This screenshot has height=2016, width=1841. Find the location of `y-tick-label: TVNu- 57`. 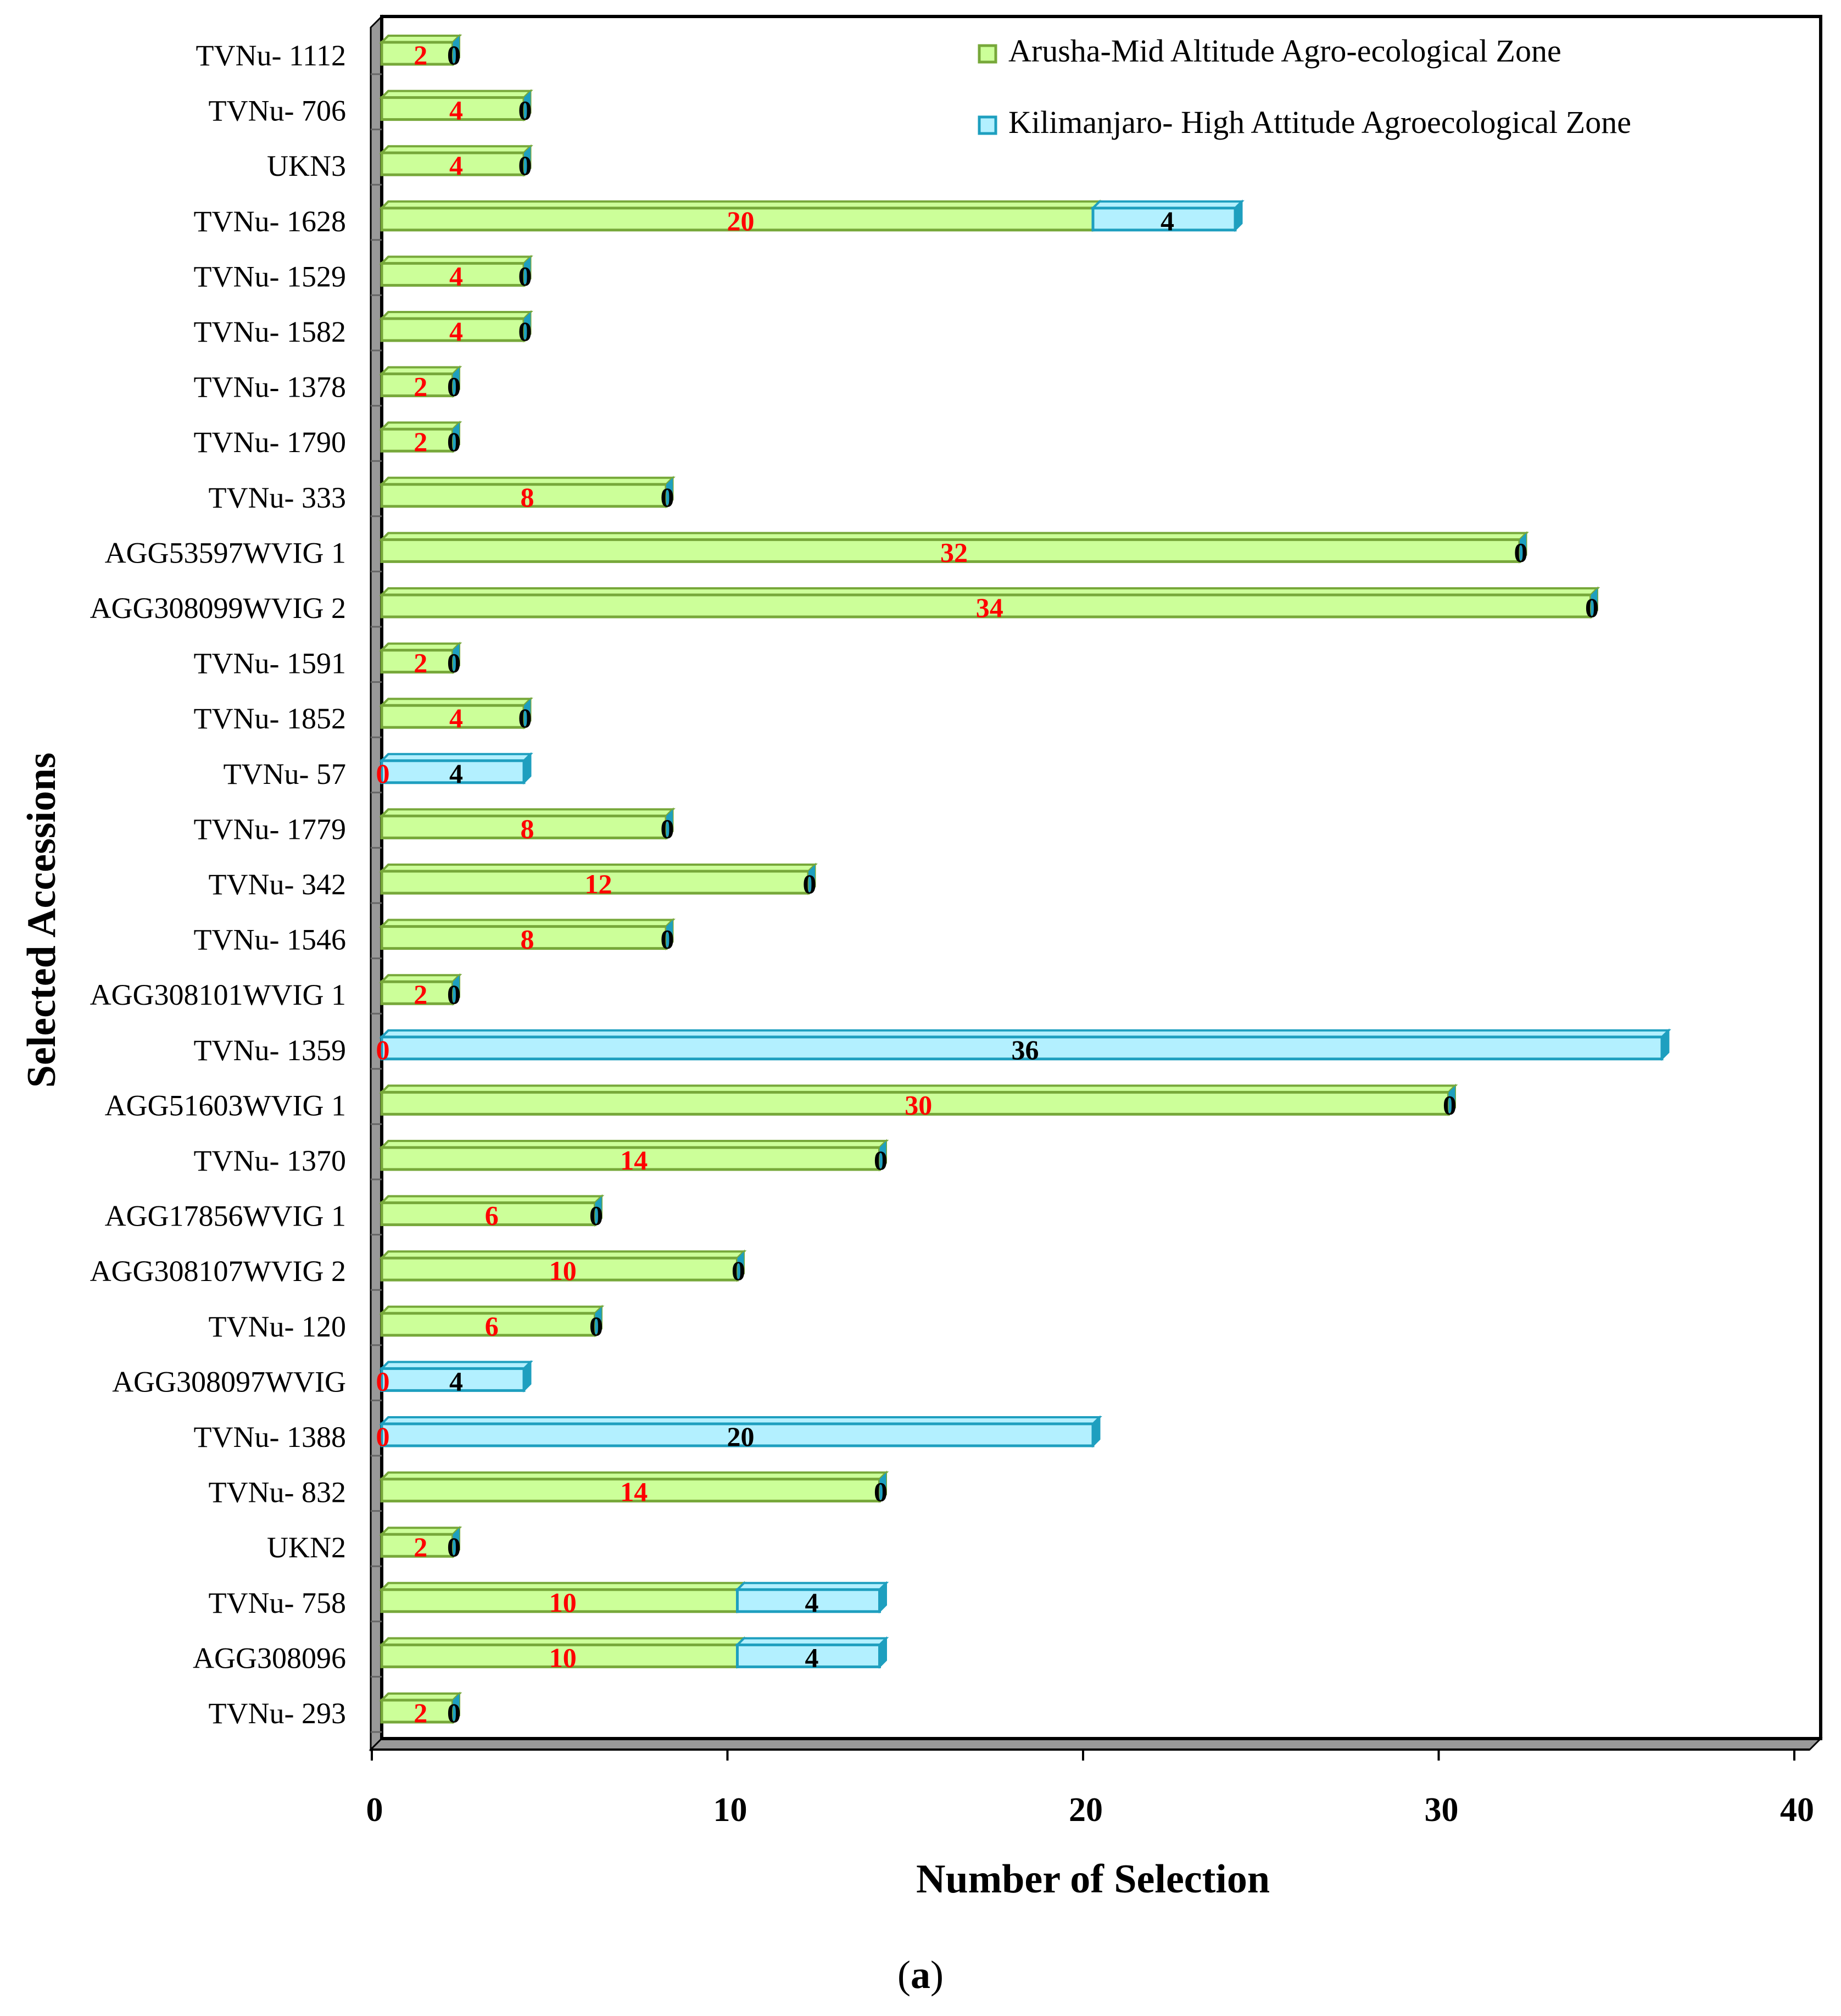

y-tick-label: TVNu- 57 is located at coordinates (285, 774).